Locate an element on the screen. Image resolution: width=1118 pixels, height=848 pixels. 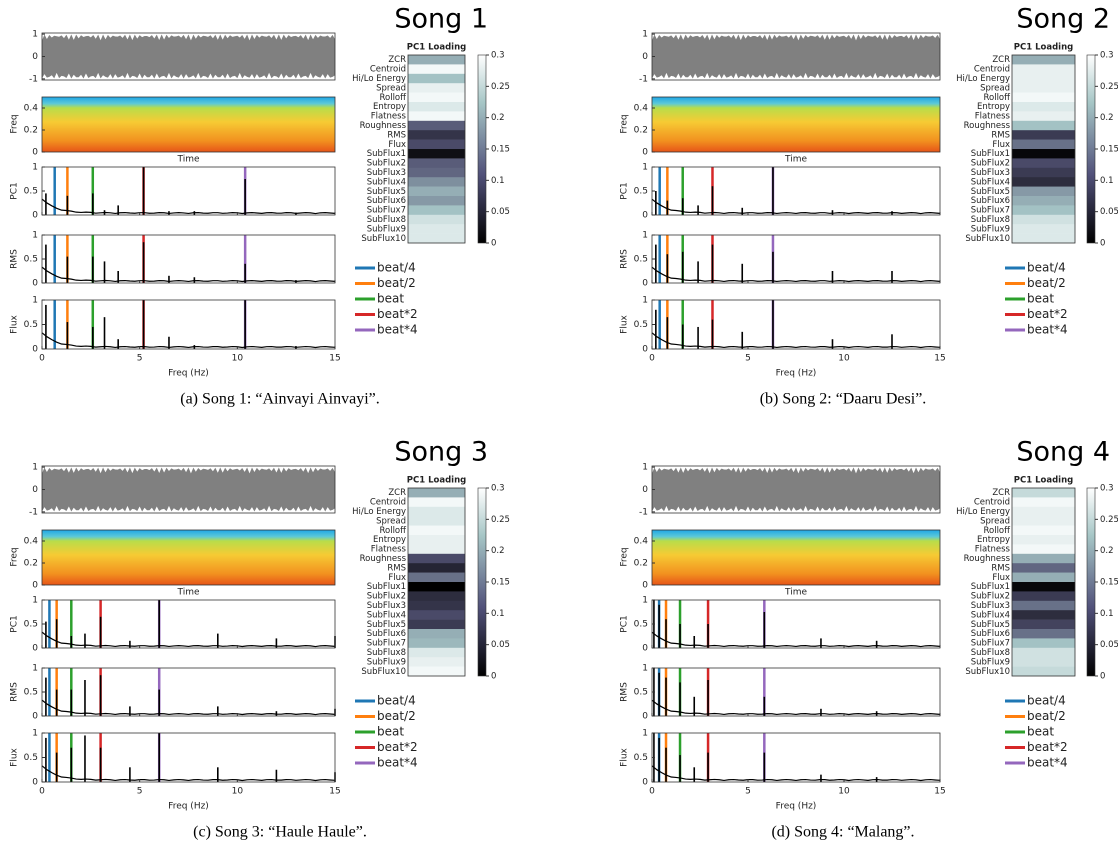
x-tick-label: 5 is located at coordinates (140, 359).